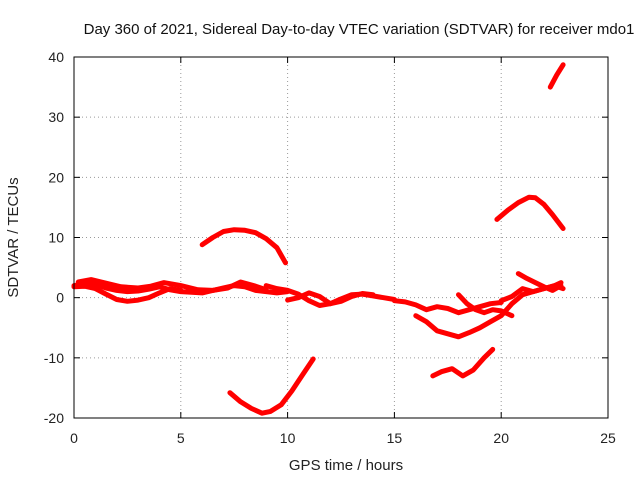 Image resolution: width=640 pixels, height=480 pixels. I want to click on y-tick-label: 20, so click(56, 177).